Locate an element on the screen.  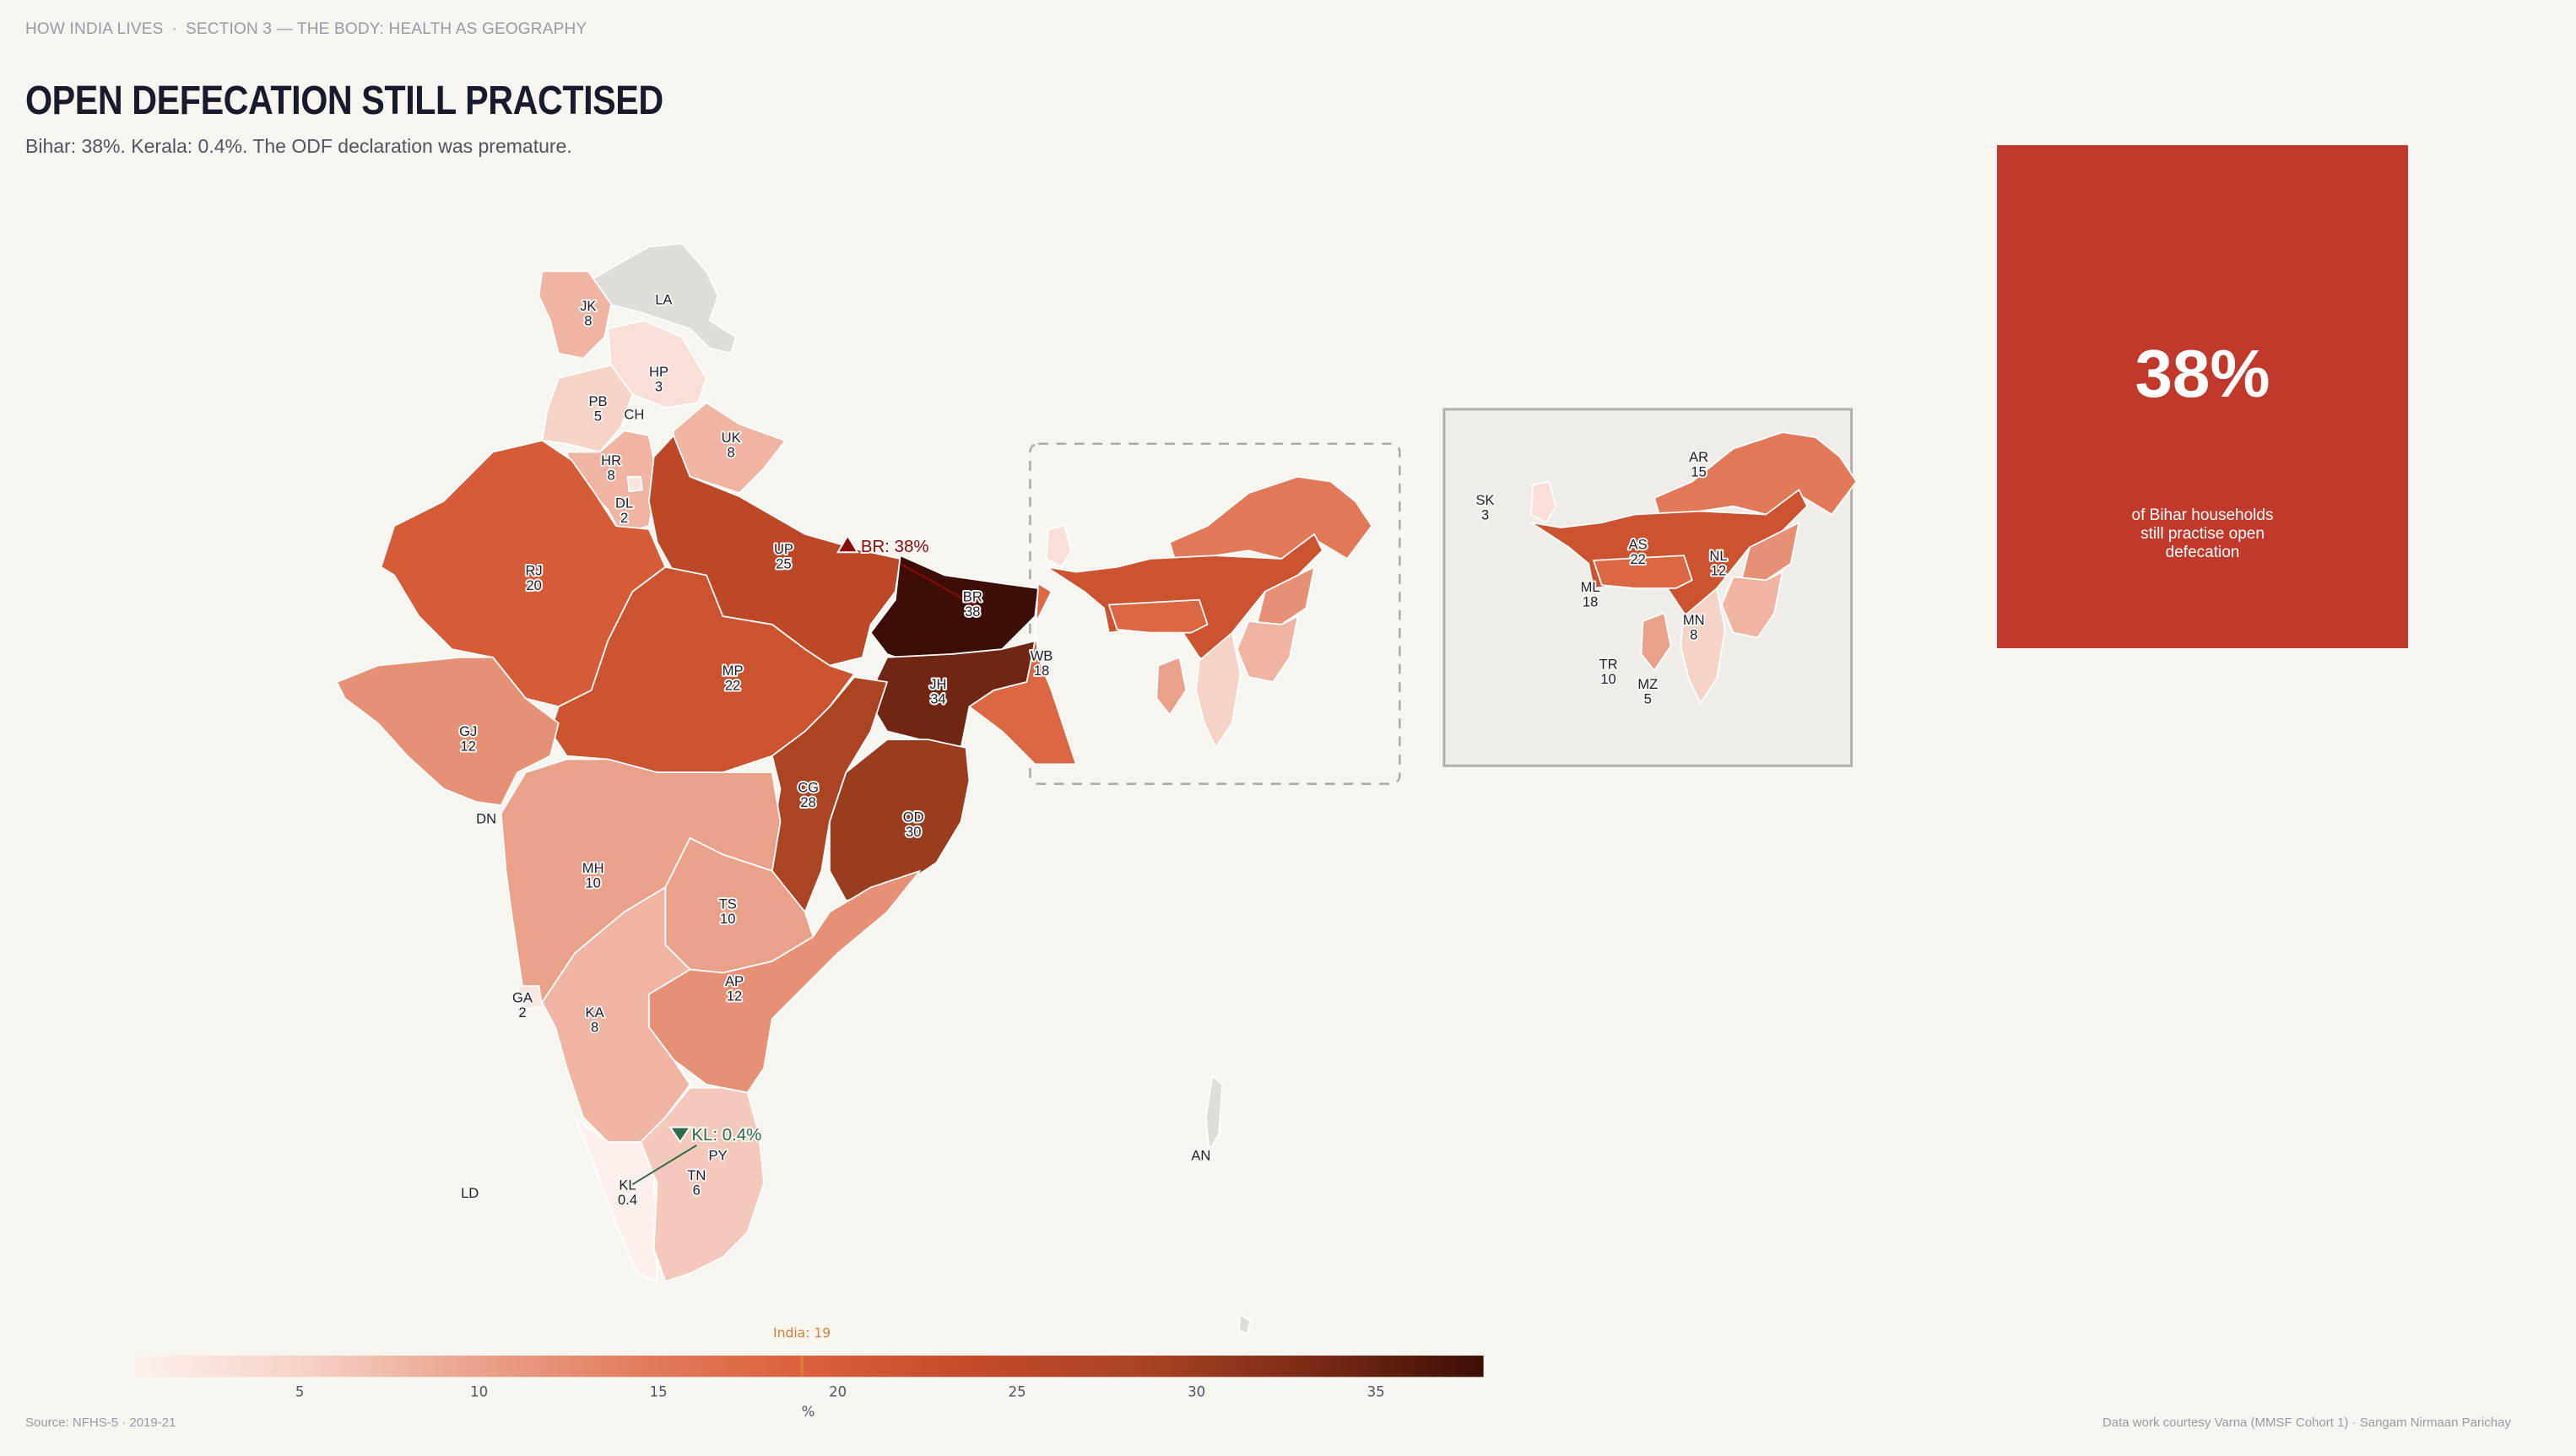
legend-color-bar is located at coordinates (809, 1367).